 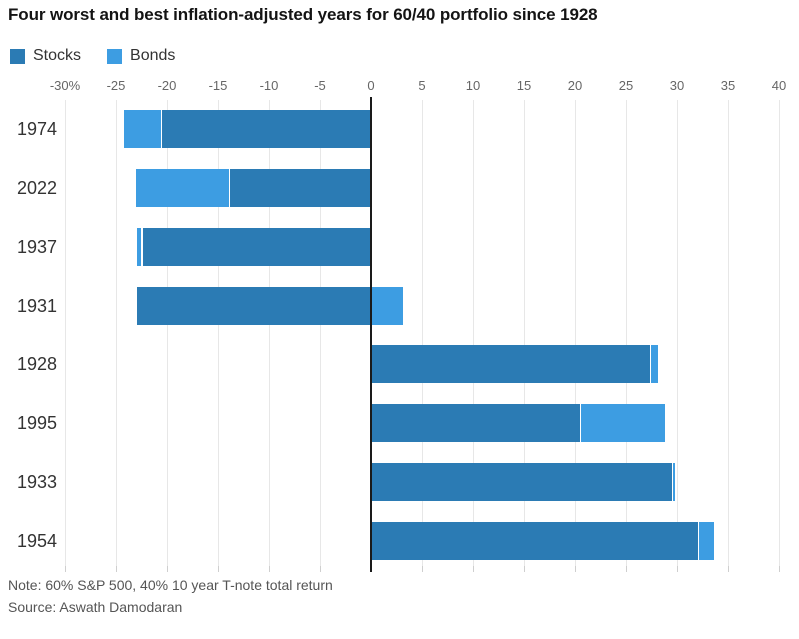 I want to click on bar-segment-bonds-1974, so click(x=142, y=129).